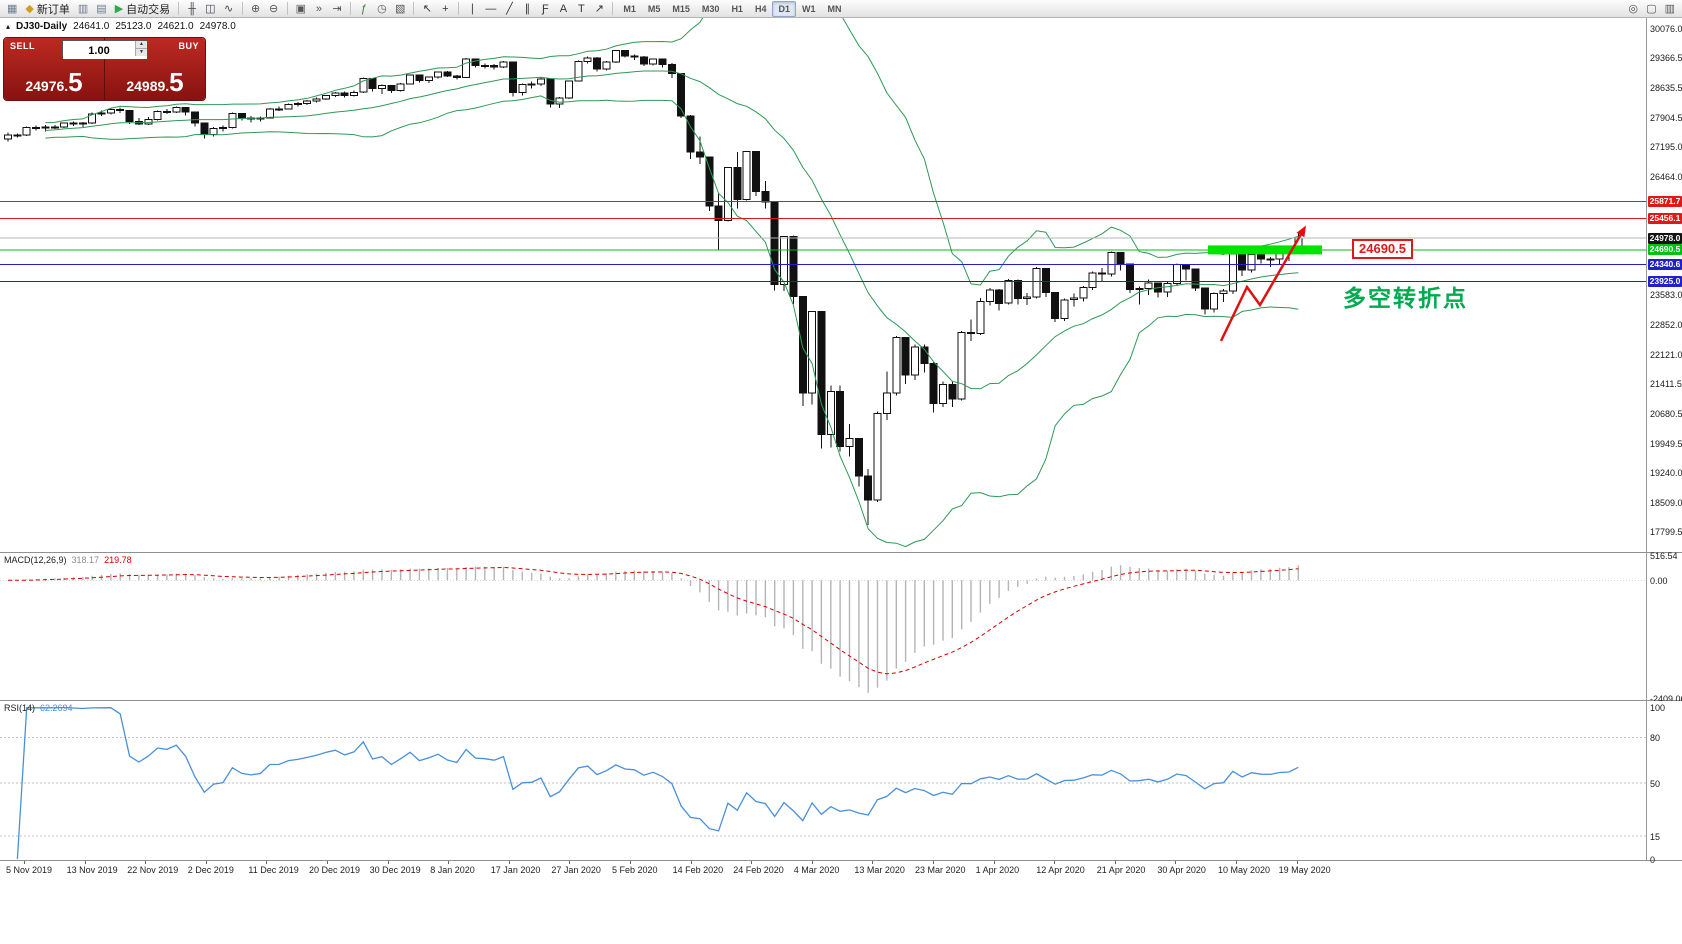 The height and width of the screenshot is (944, 1682). What do you see at coordinates (1405, 298) in the screenshot?
I see `turning-point-annotation: 多空转折点` at bounding box center [1405, 298].